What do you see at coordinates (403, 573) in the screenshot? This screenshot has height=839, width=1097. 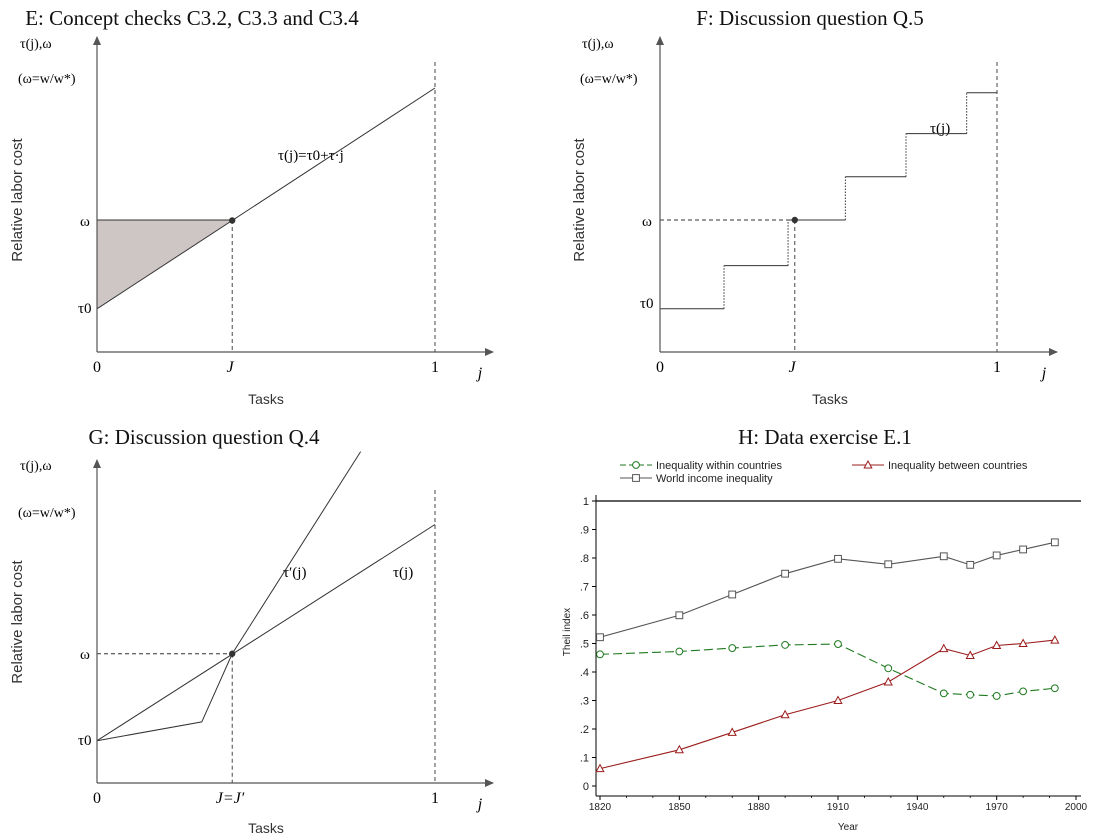 I see `panel-g-curve-label-2: τ(j)` at bounding box center [403, 573].